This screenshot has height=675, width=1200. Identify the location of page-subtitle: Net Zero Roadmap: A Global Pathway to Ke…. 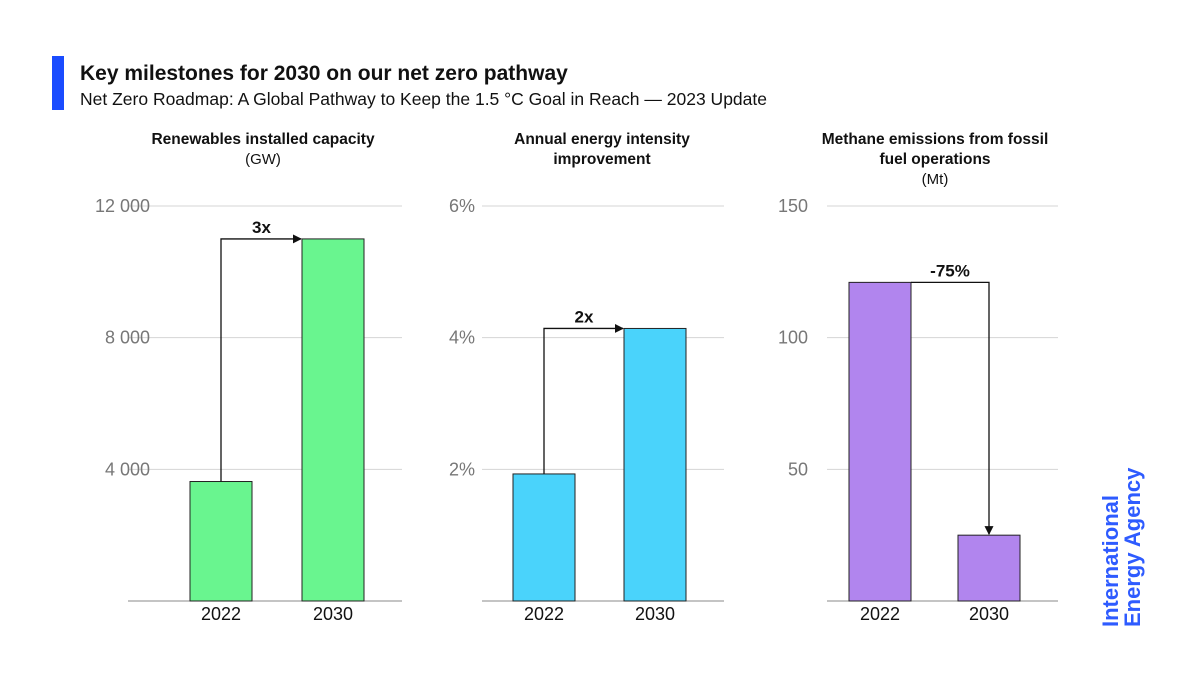
(423, 99).